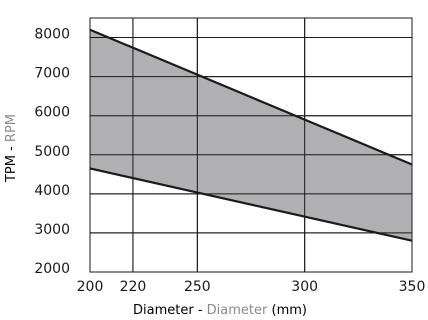 This screenshot has height=320, width=428. Describe the element at coordinates (200, 310) in the screenshot. I see `x-axis-label-sep: -` at that location.